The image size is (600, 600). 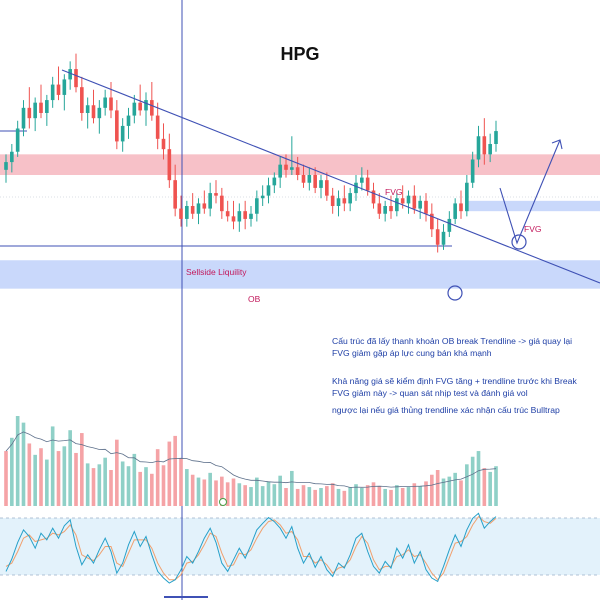 I want to click on sellside-liquidity-label: Sellside Liquility, so click(x=216, y=272).